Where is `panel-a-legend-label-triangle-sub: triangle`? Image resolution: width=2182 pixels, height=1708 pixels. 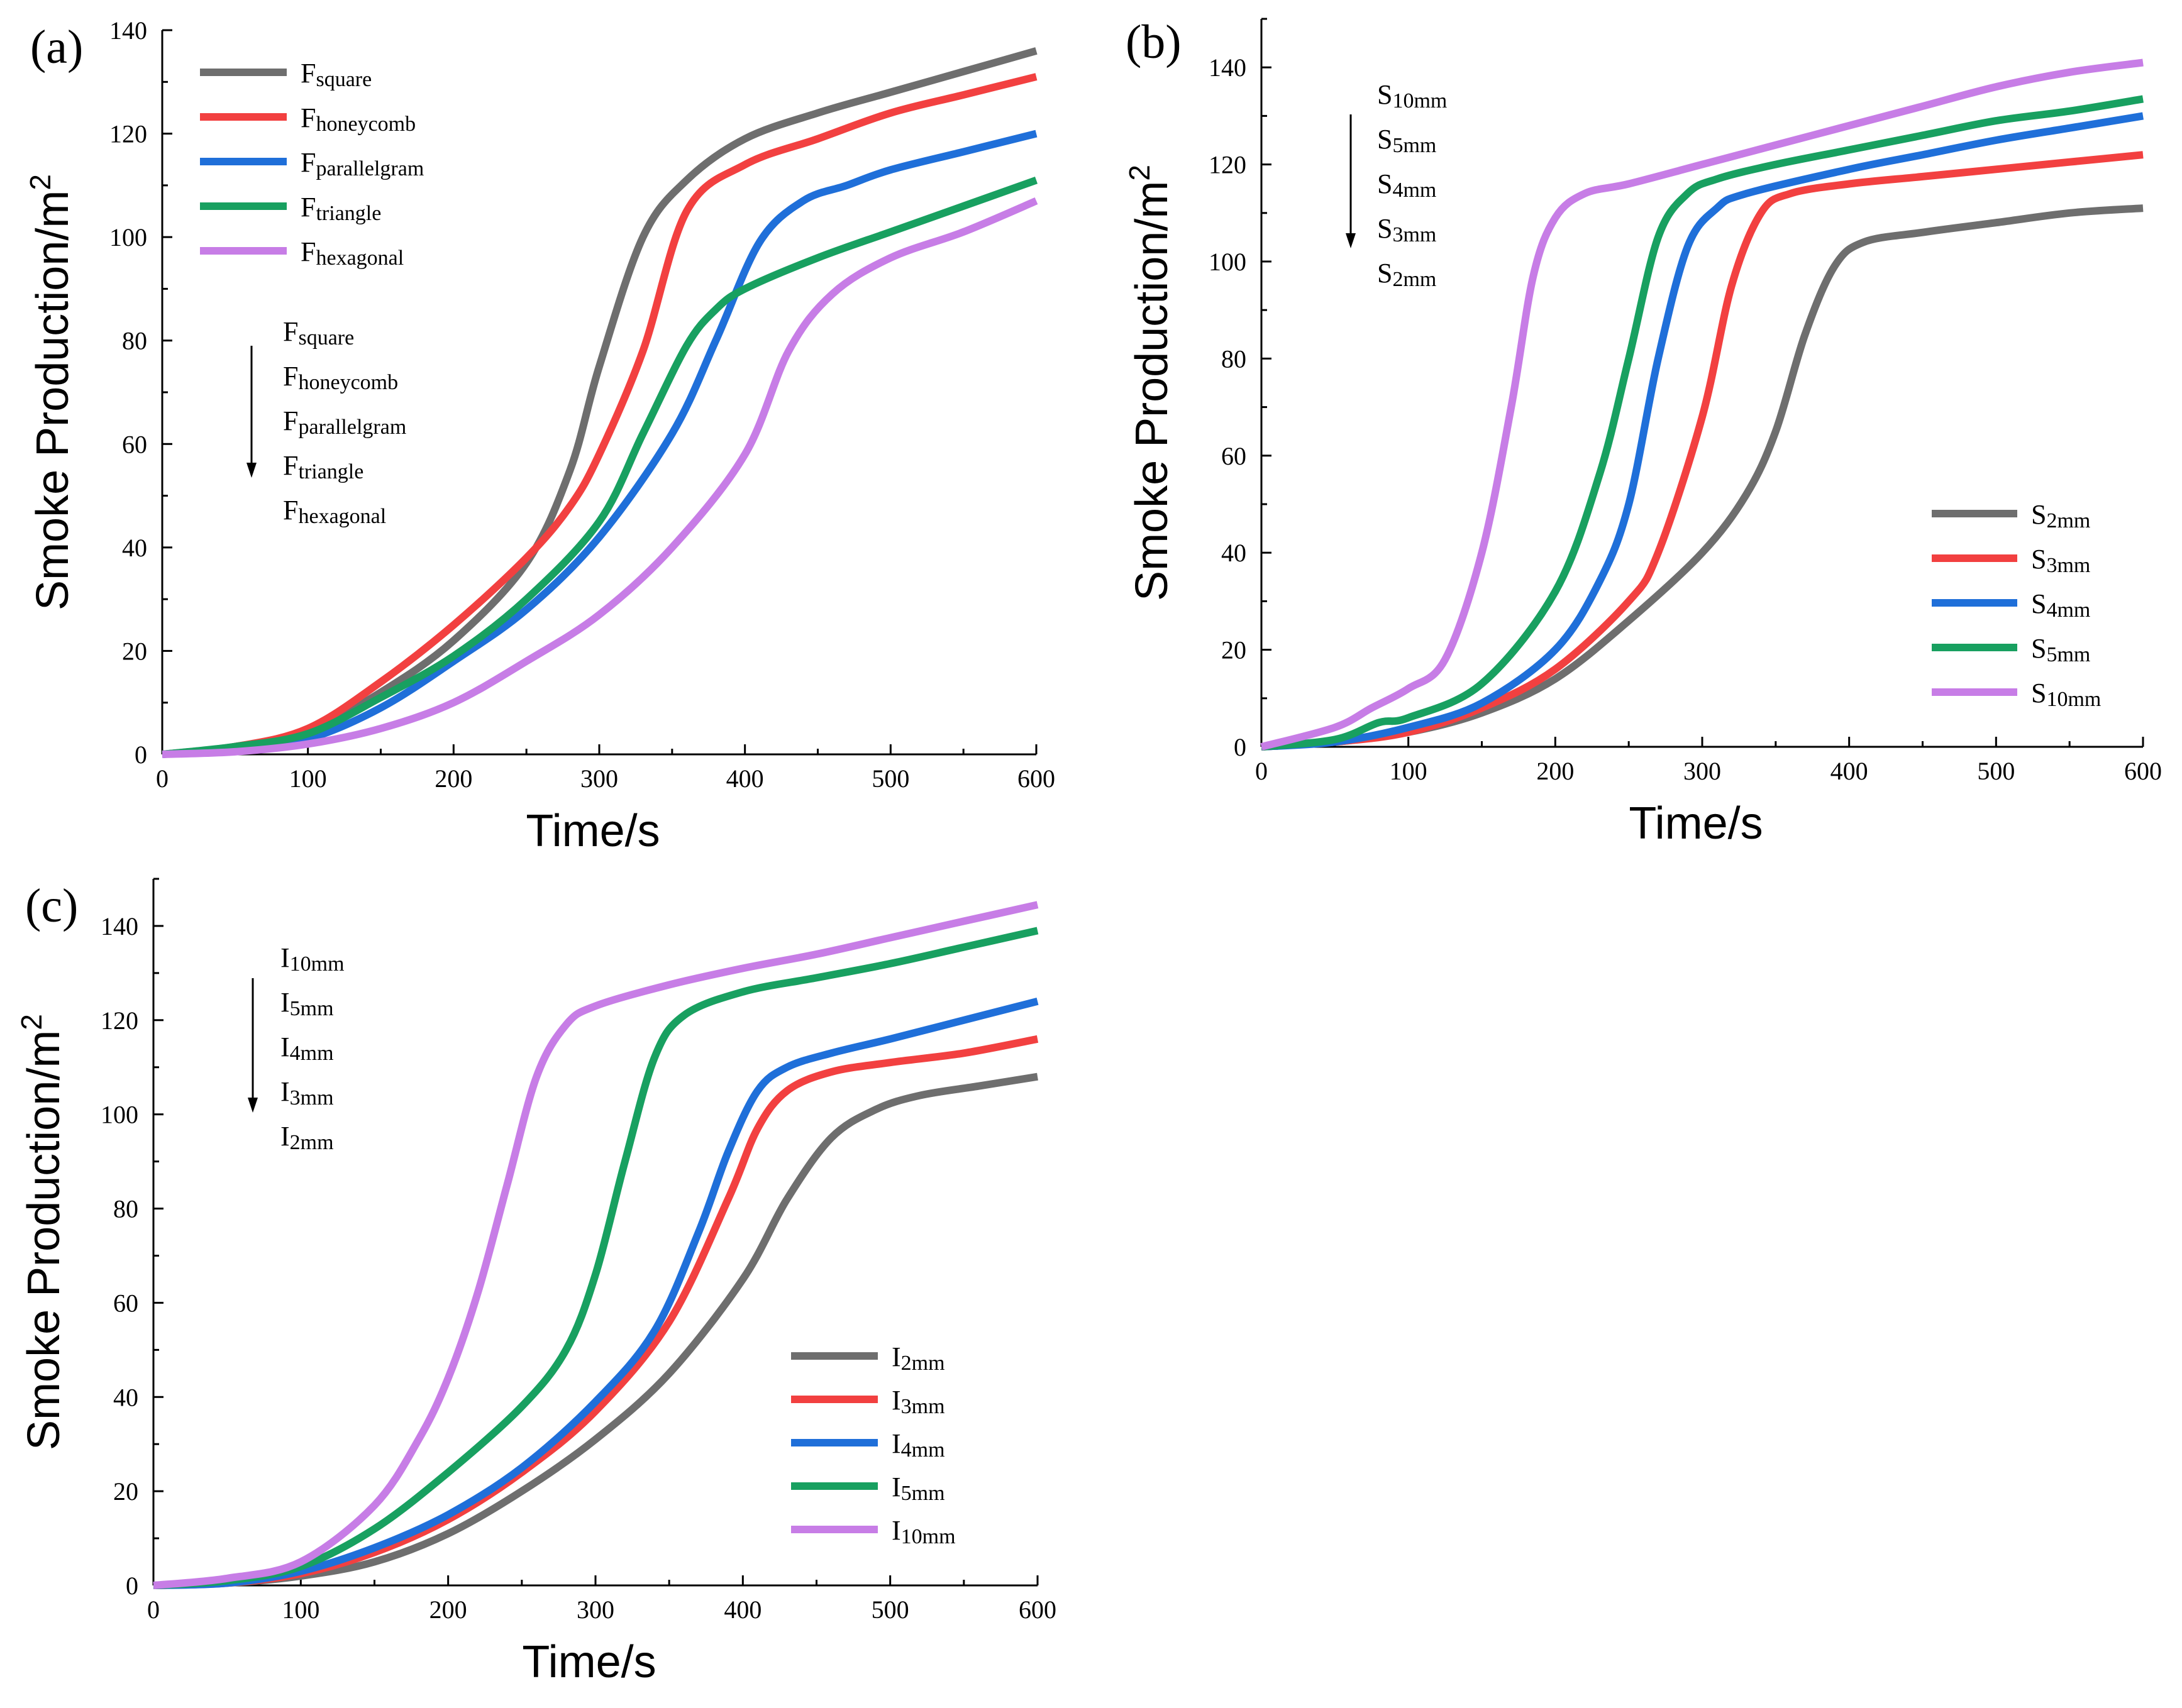
panel-a-legend-label-triangle-sub: triangle is located at coordinates (348, 213).